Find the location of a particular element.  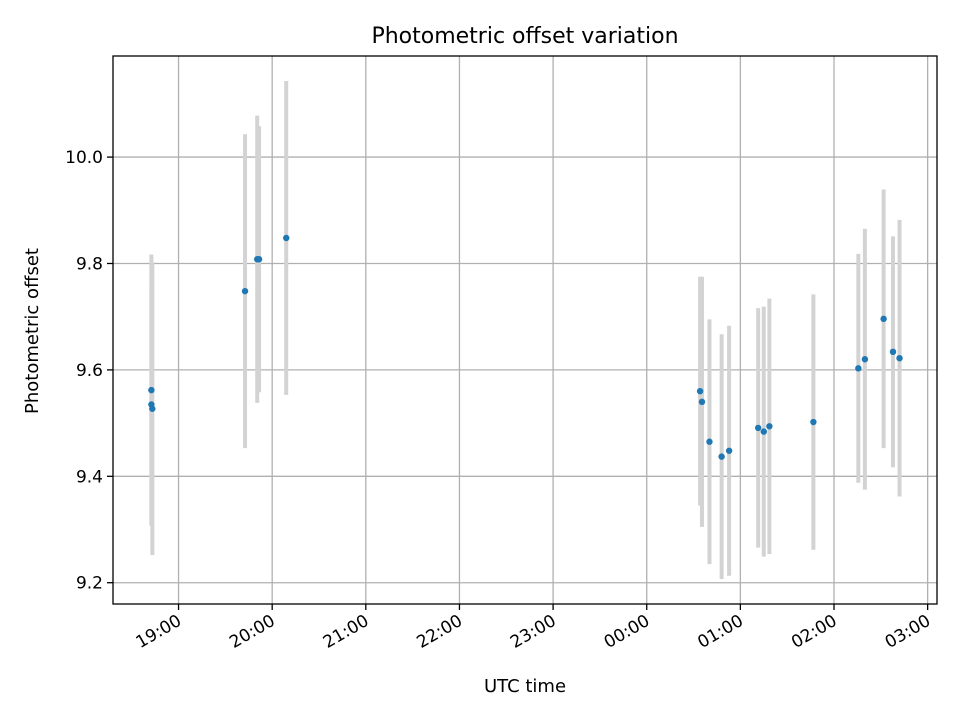

x-tick-label: 02:00 is located at coordinates (814, 632).